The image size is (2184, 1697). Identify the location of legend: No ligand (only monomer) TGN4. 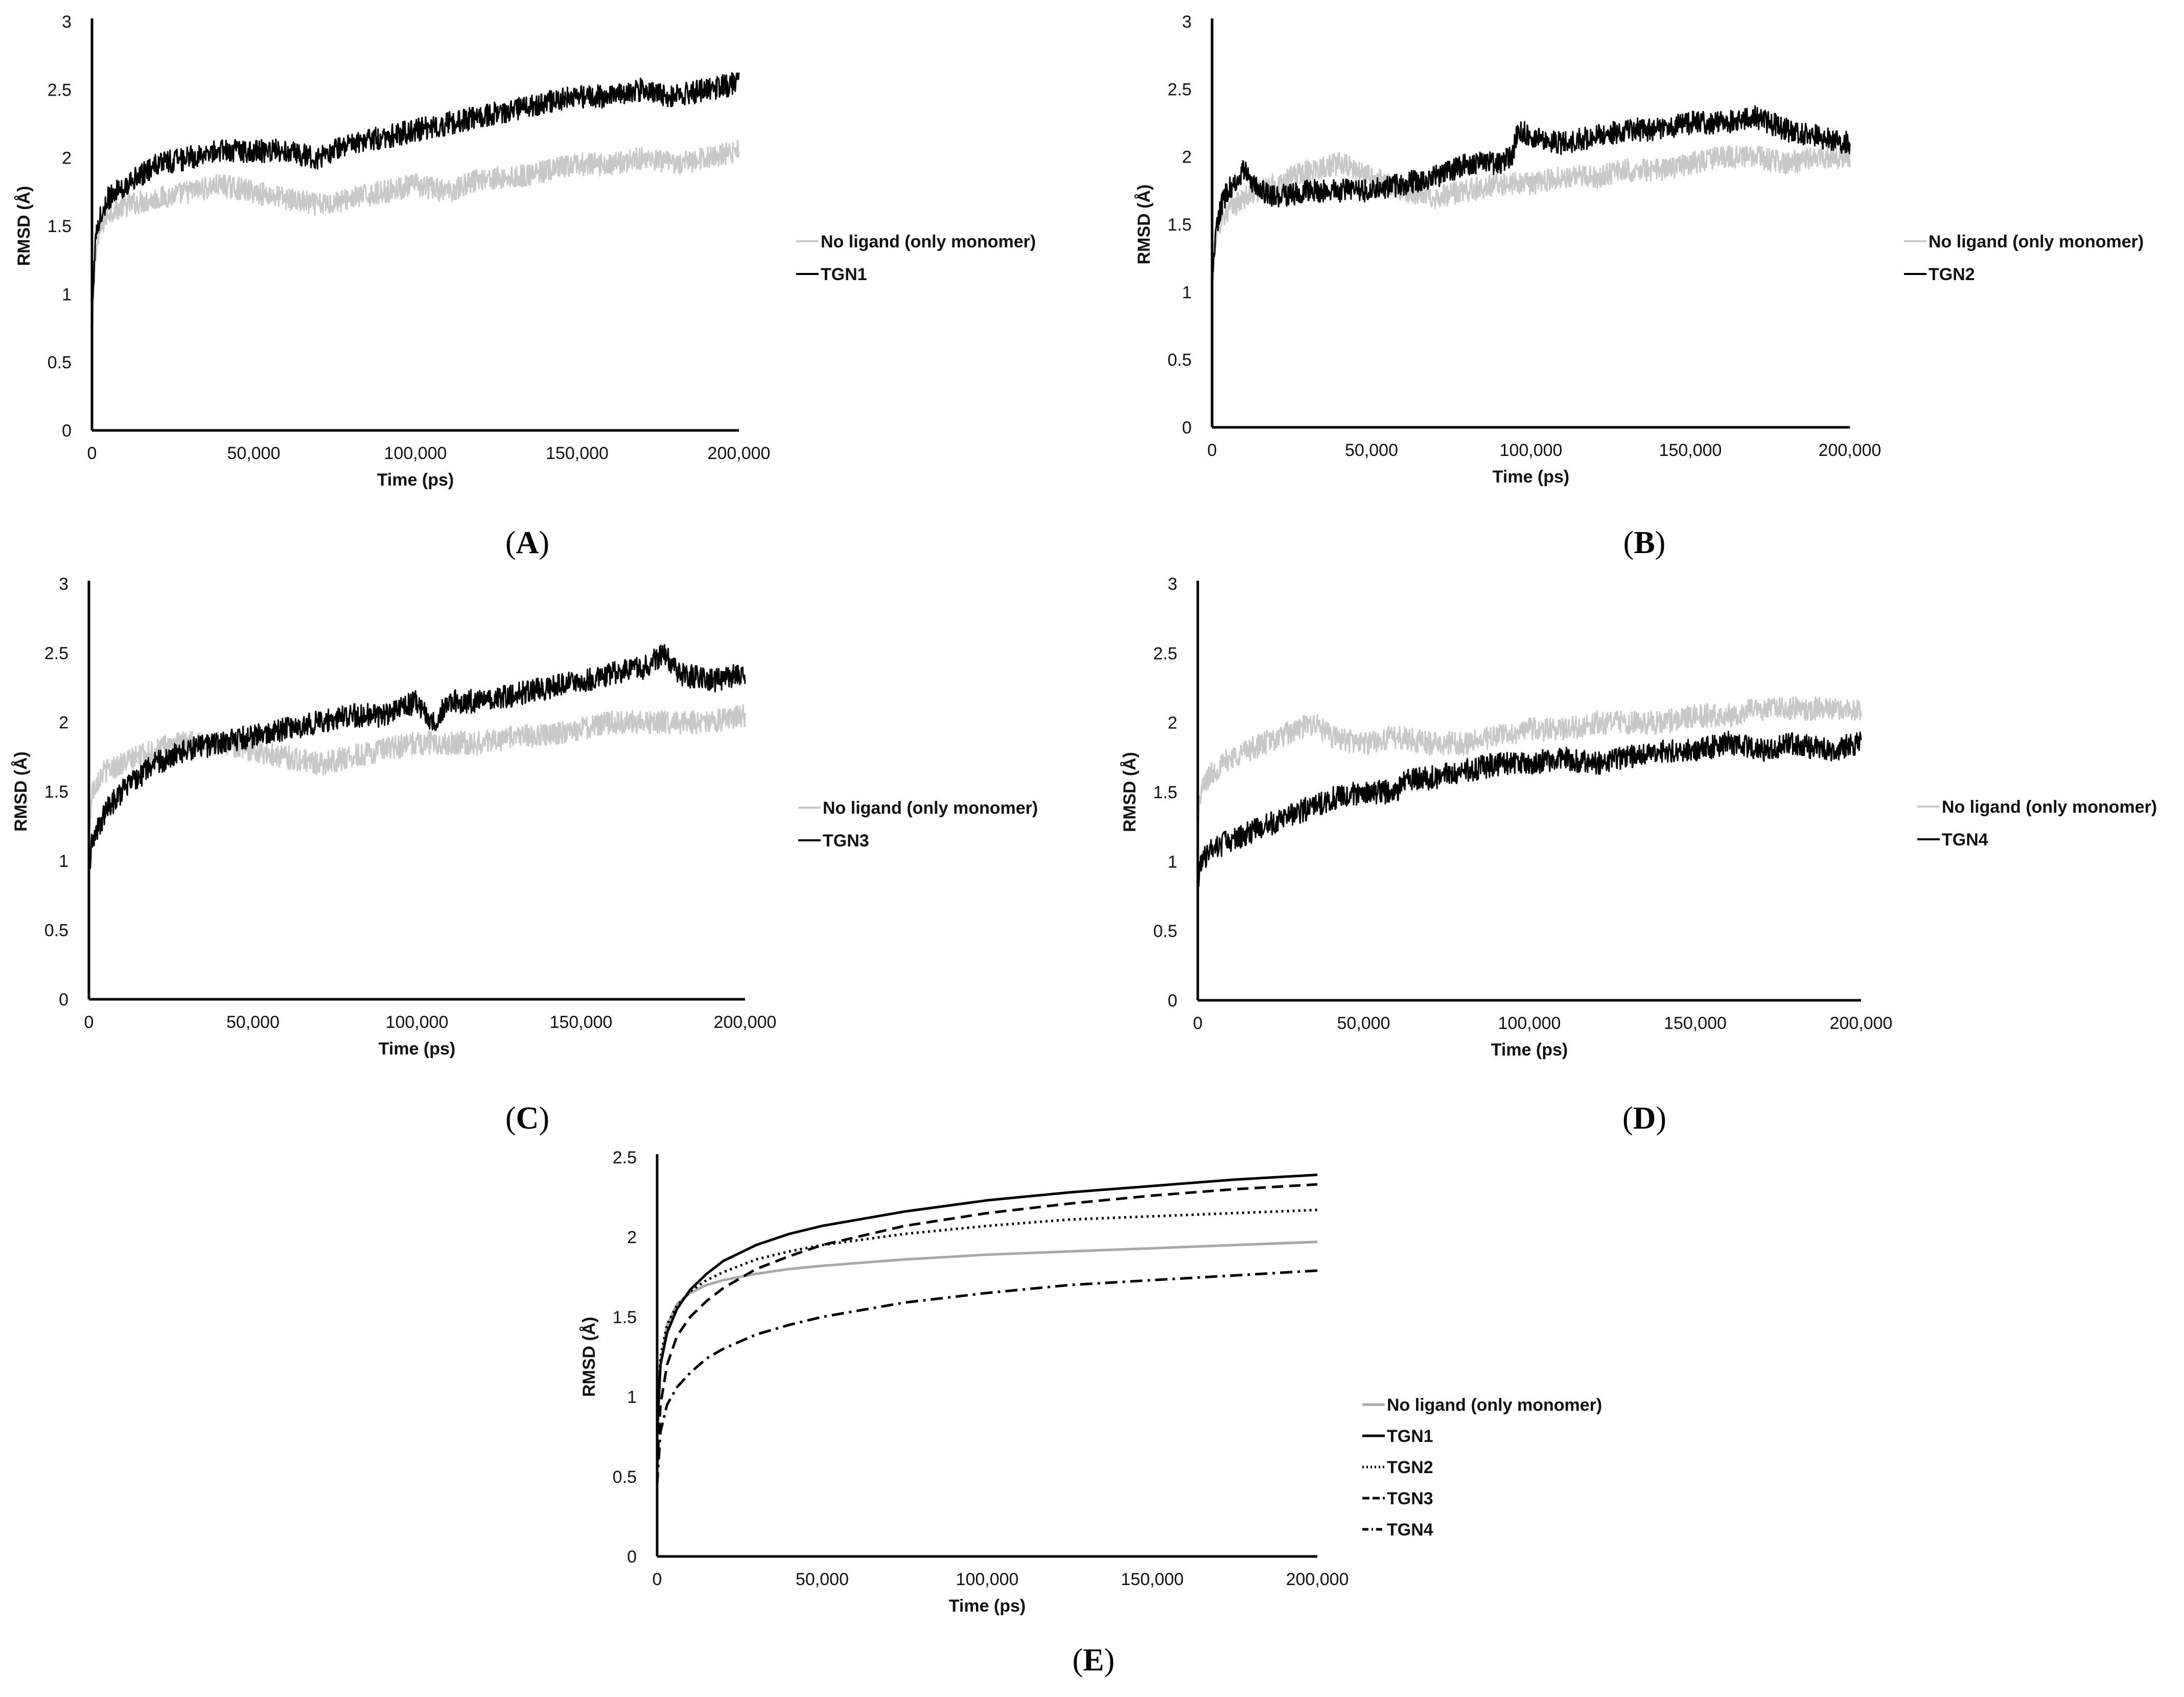
(2037, 823).